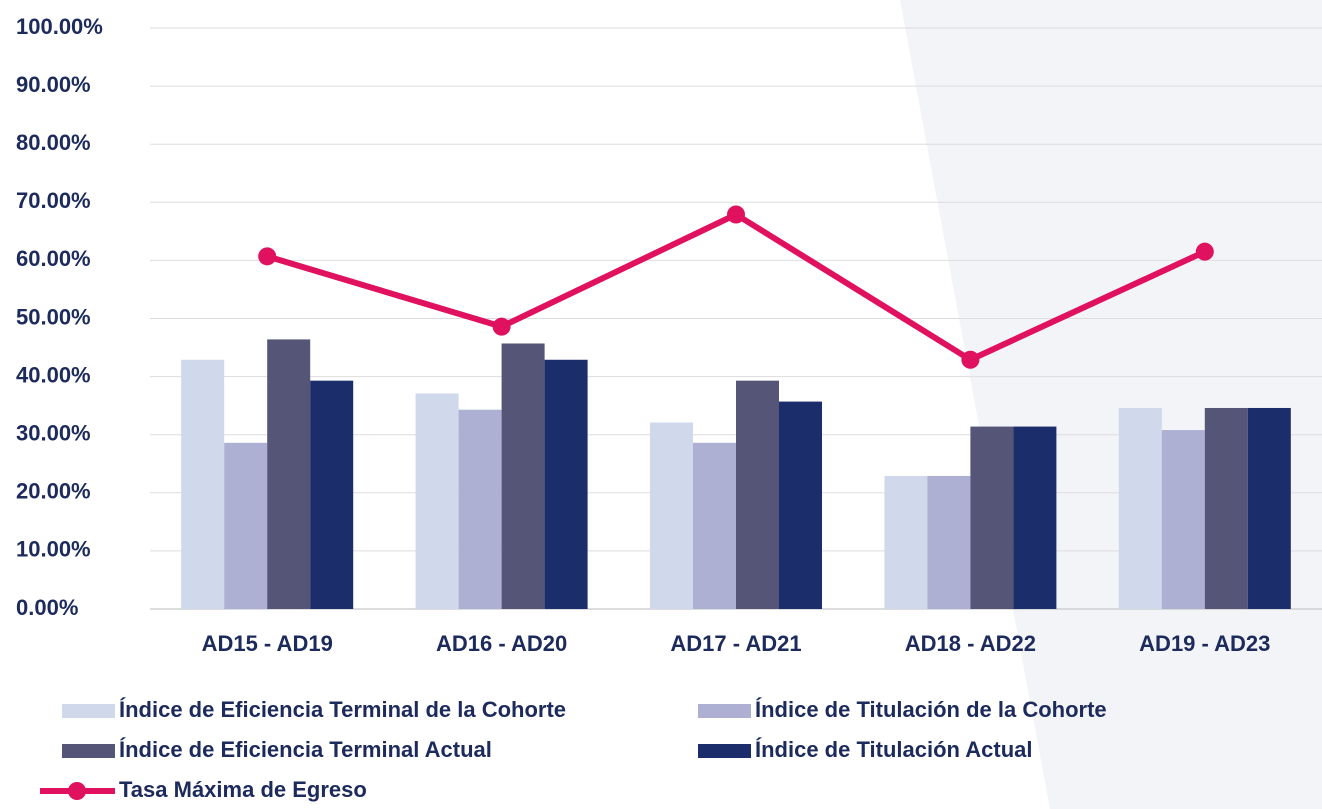 This screenshot has height=809, width=1322. What do you see at coordinates (53, 142) in the screenshot?
I see `y-tick-label: 80.00%` at bounding box center [53, 142].